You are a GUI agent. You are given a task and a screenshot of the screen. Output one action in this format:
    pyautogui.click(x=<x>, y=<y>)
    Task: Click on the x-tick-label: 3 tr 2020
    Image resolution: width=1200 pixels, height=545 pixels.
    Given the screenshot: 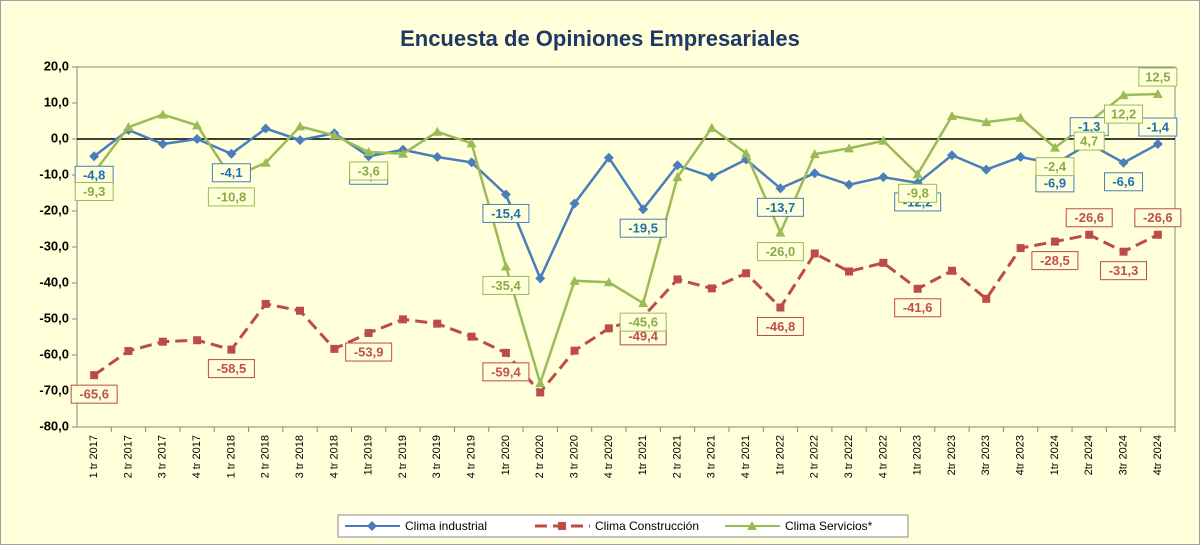 What is the action you would take?
    pyautogui.click(x=574, y=456)
    